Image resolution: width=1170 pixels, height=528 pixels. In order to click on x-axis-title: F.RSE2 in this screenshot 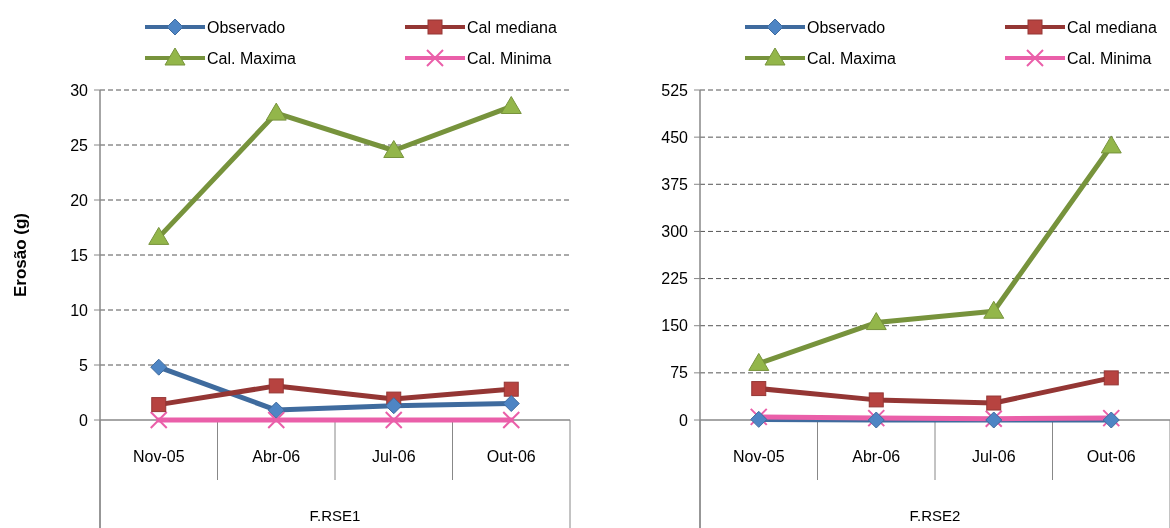, I will do `click(935, 515)`.